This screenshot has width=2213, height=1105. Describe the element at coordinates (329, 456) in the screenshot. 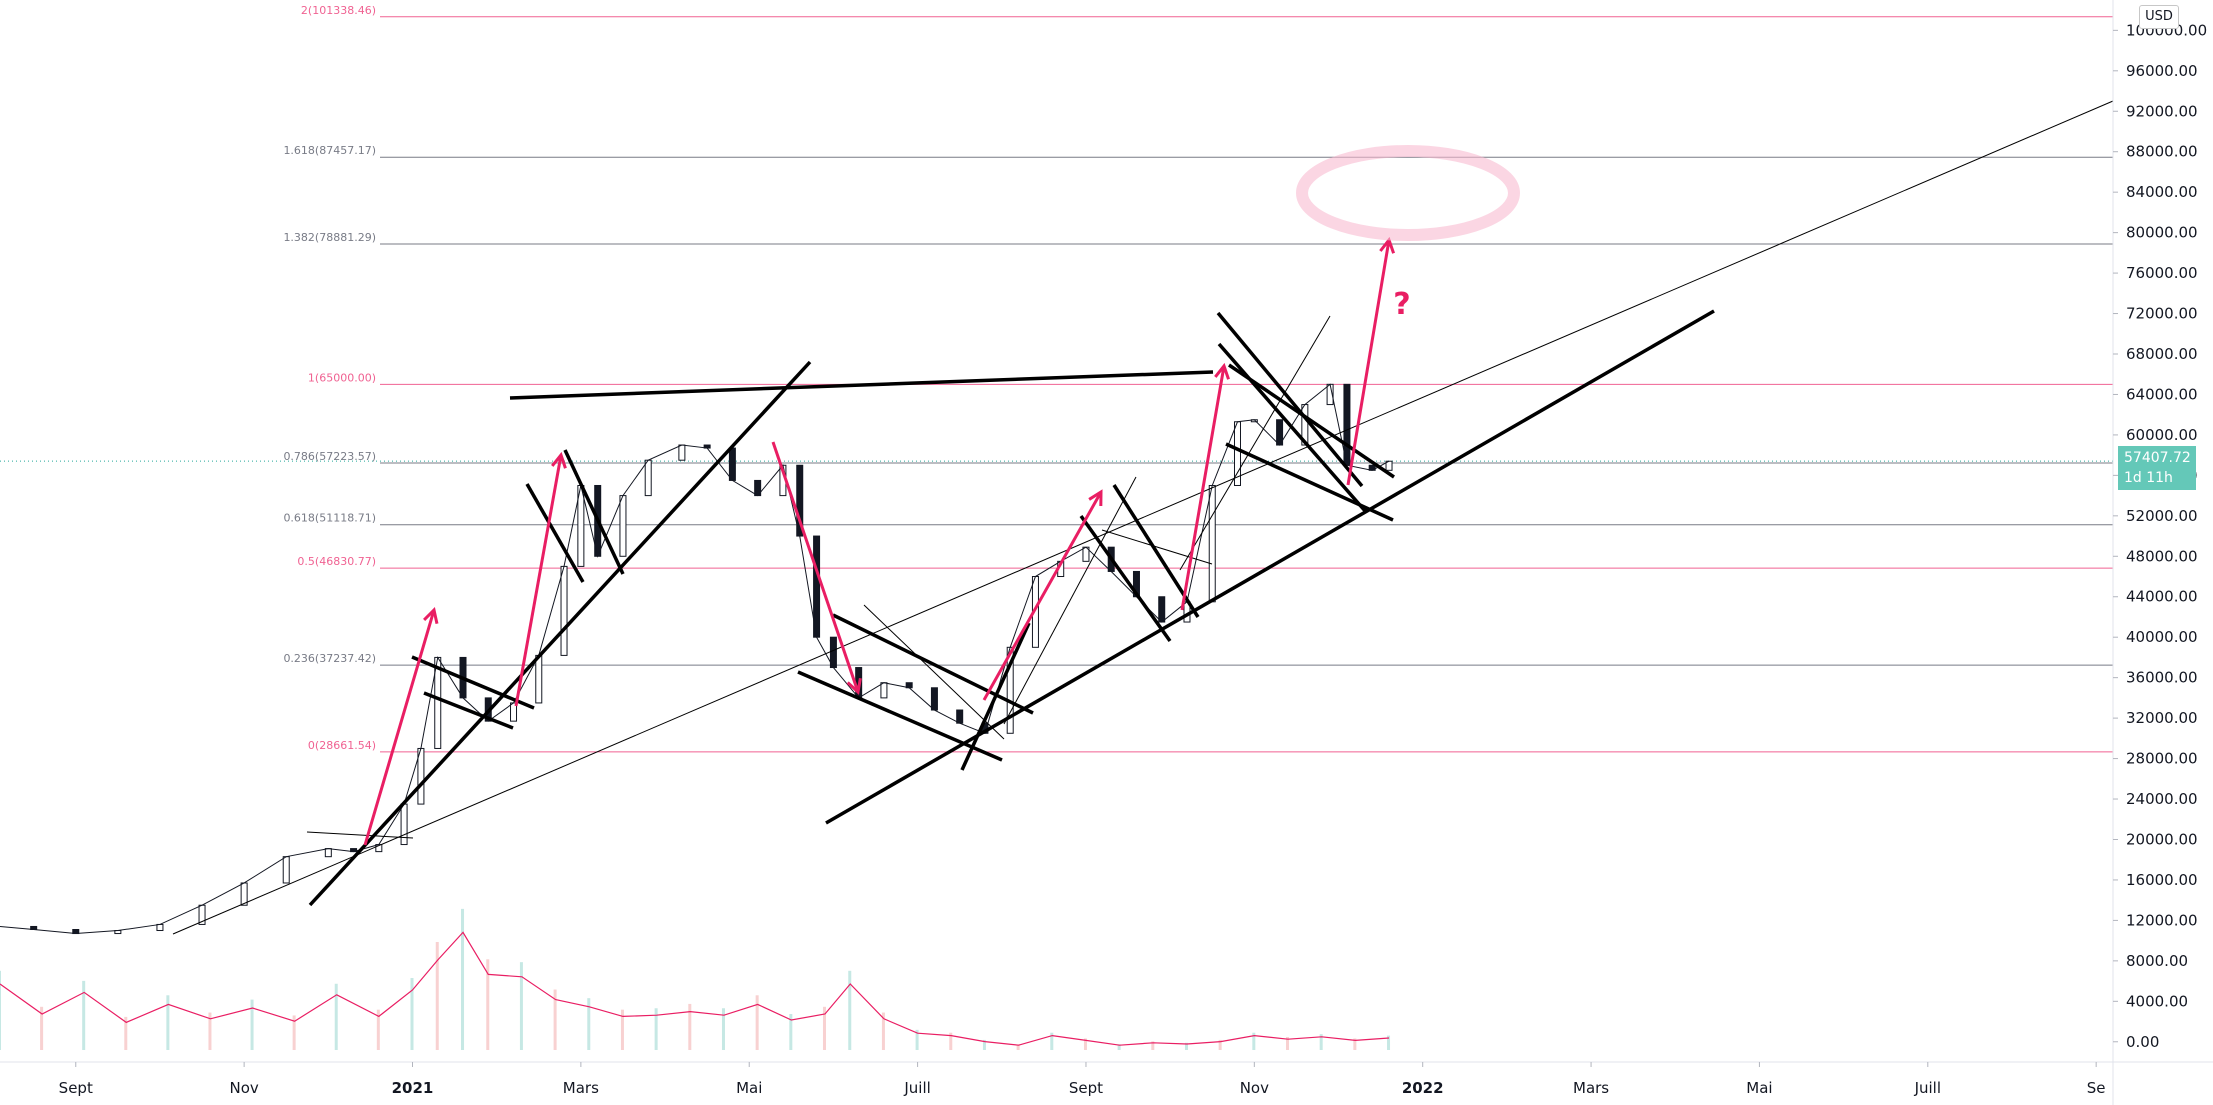

I see `fib-level-label: 0.786(57223.57)` at that location.